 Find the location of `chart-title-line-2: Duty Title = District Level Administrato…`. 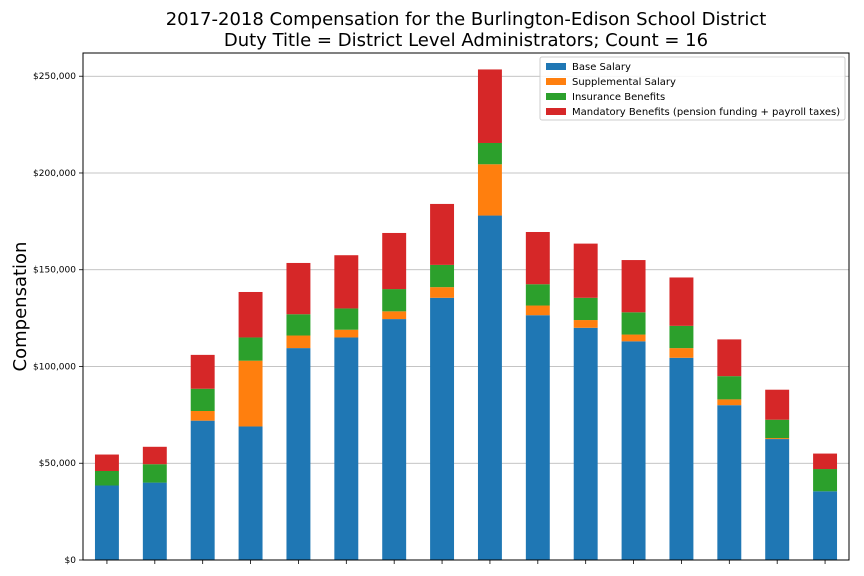

chart-title-line-2: Duty Title = District Level Administrato… is located at coordinates (466, 40).